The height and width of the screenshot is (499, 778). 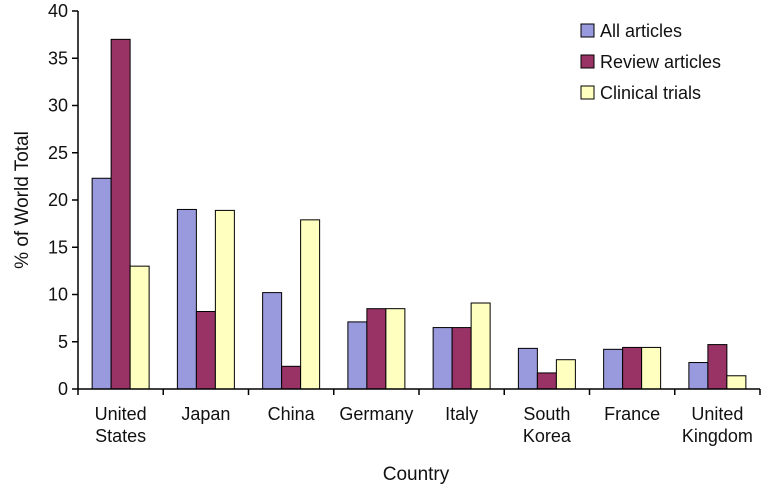 What do you see at coordinates (547, 425) in the screenshot?
I see `category-label-south-korea: South Korea` at bounding box center [547, 425].